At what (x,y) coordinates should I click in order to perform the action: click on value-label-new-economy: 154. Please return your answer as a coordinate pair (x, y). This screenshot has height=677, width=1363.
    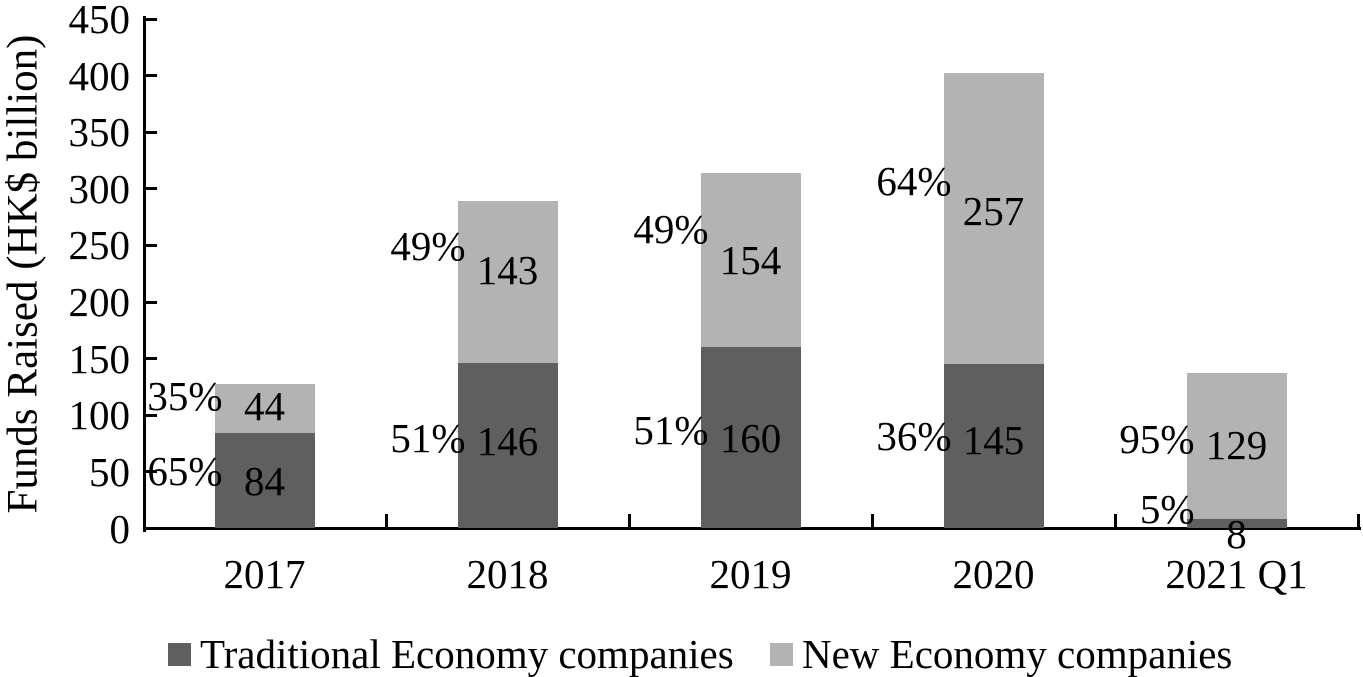
    Looking at the image, I should click on (750, 260).